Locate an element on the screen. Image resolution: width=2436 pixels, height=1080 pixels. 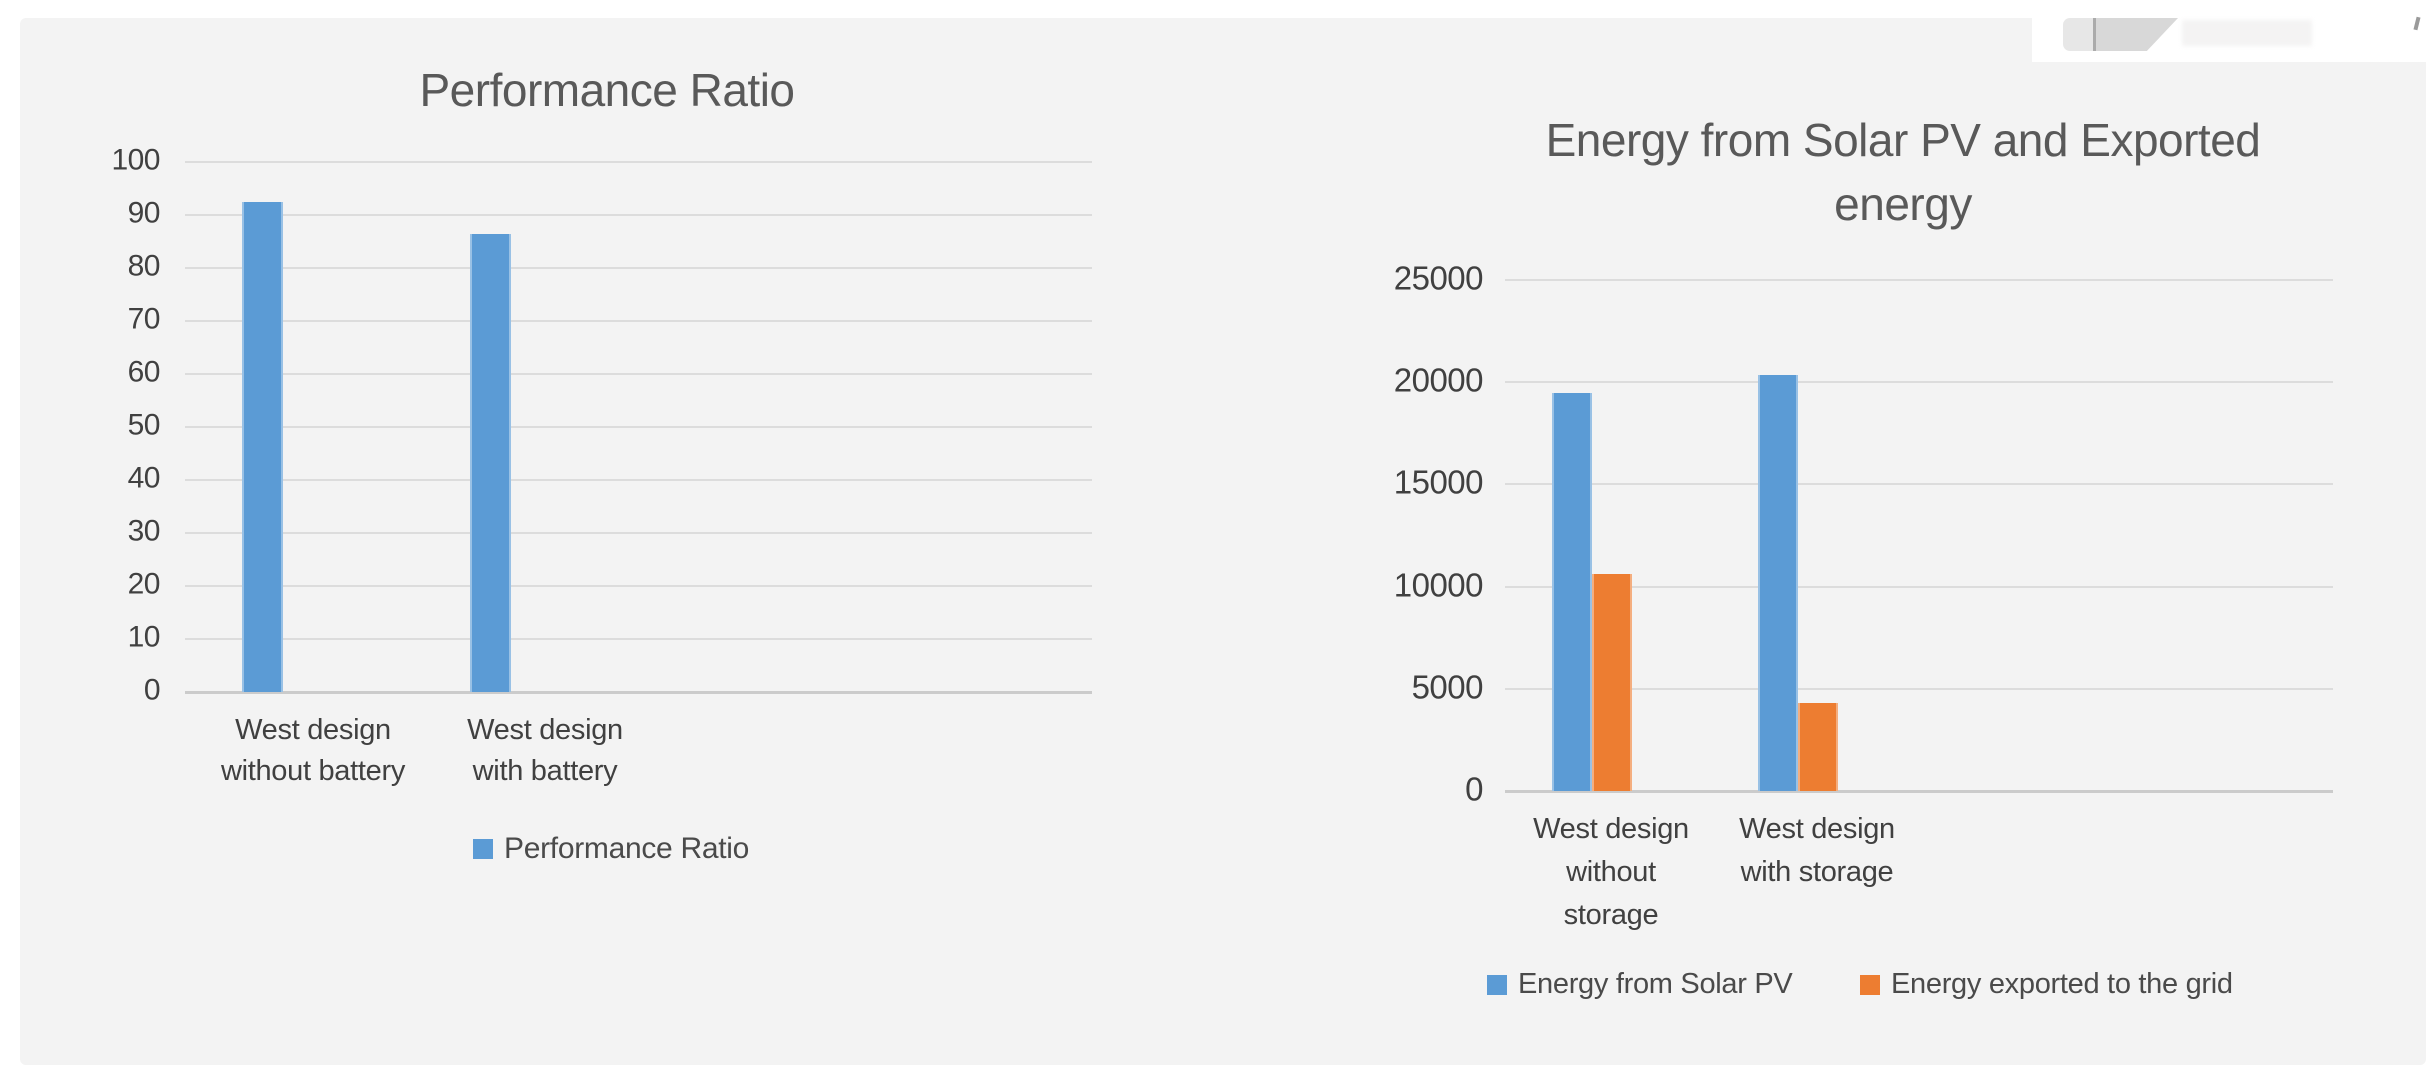
legend-label: Energy from Solar PV is located at coordinates (1655, 984).